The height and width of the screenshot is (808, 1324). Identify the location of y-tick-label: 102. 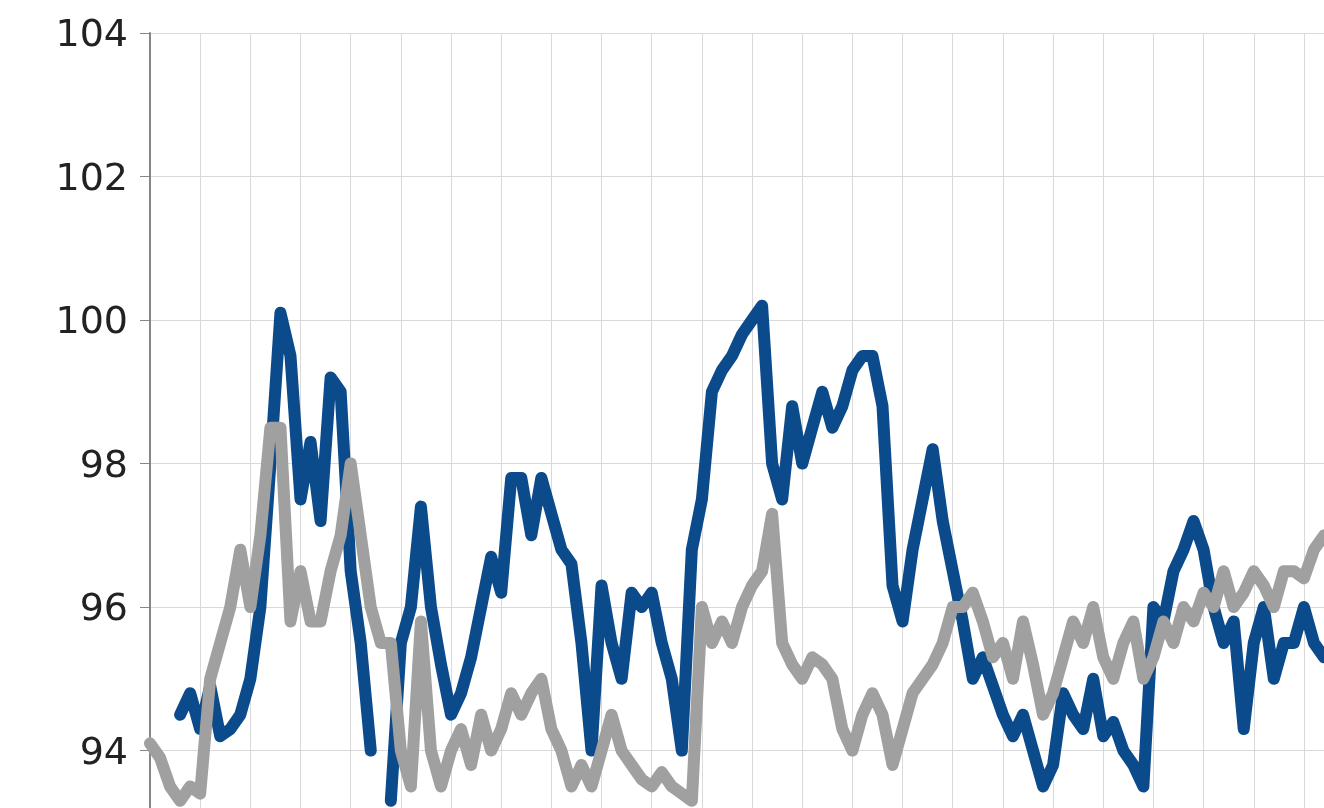
(91, 176).